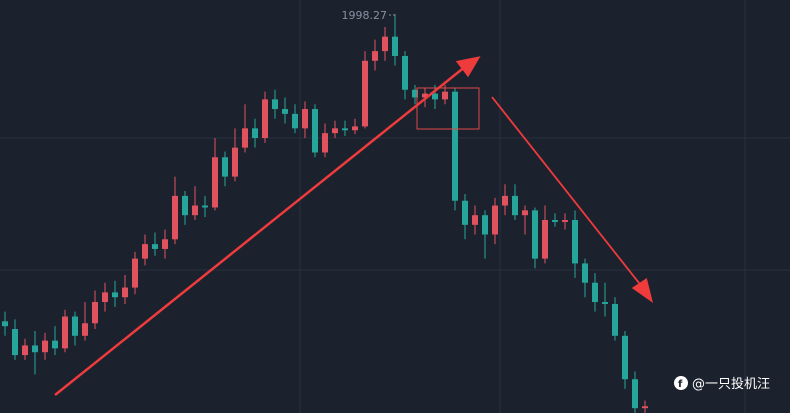  I want to click on highlight-box, so click(448, 108).